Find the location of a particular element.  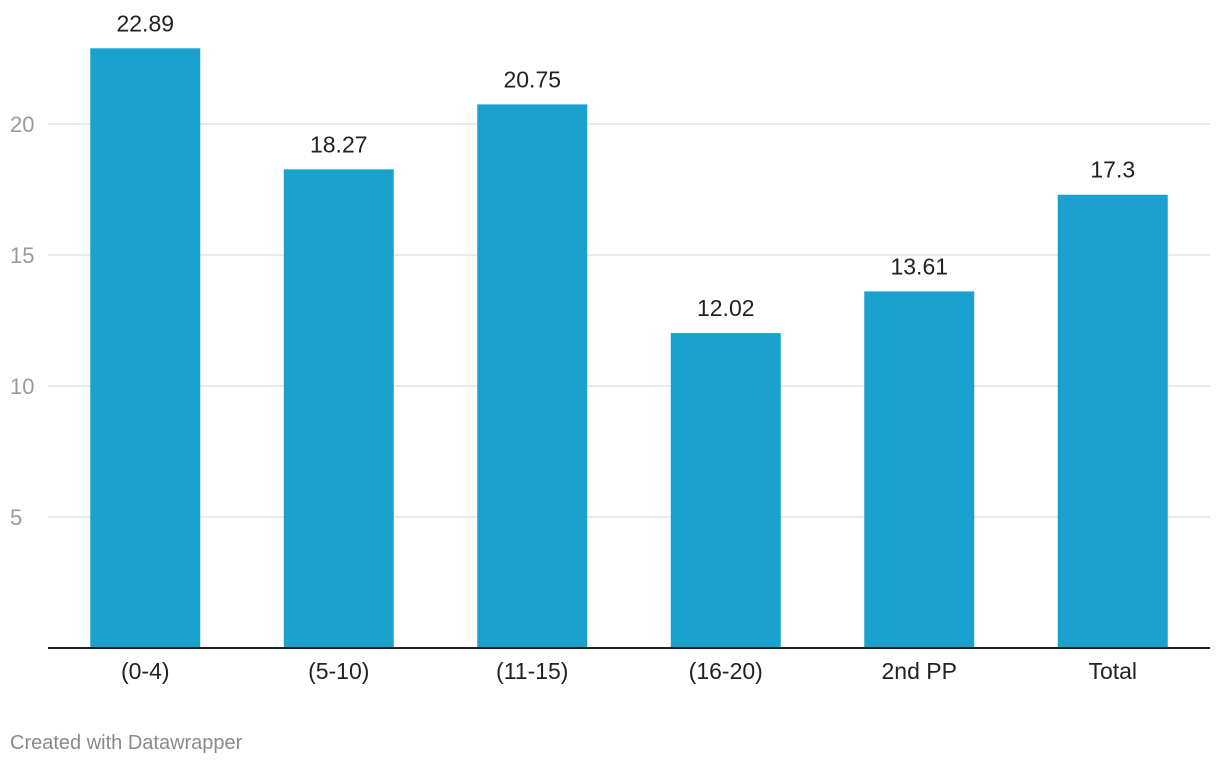

bar-value-label: 12.02 is located at coordinates (726, 308).